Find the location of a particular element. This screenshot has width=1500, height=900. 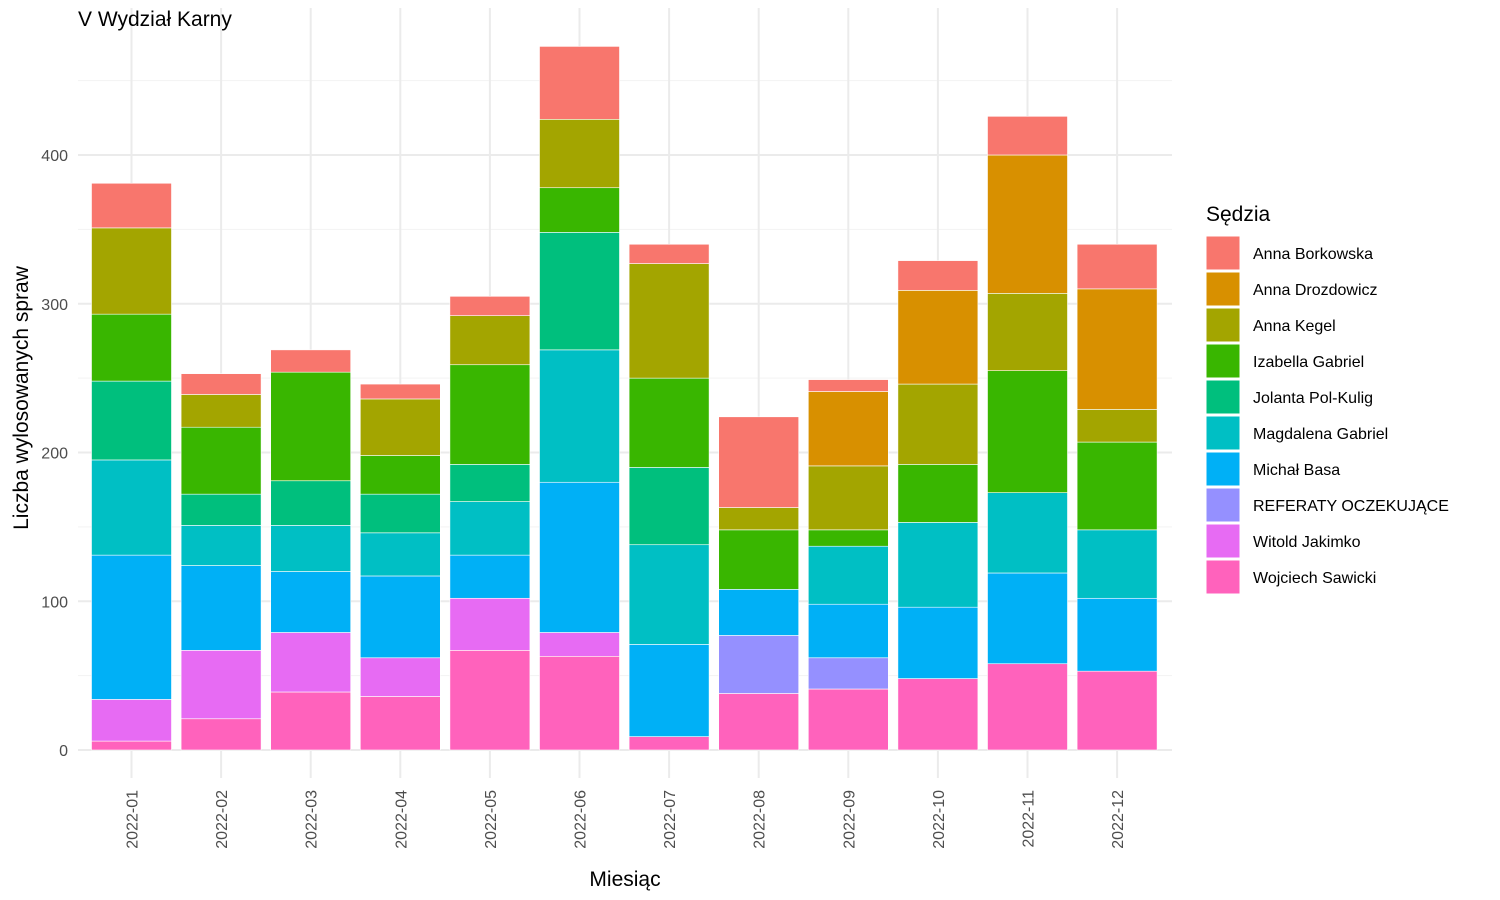

legend-label: Izabella Gabriel is located at coordinates (1308, 362).